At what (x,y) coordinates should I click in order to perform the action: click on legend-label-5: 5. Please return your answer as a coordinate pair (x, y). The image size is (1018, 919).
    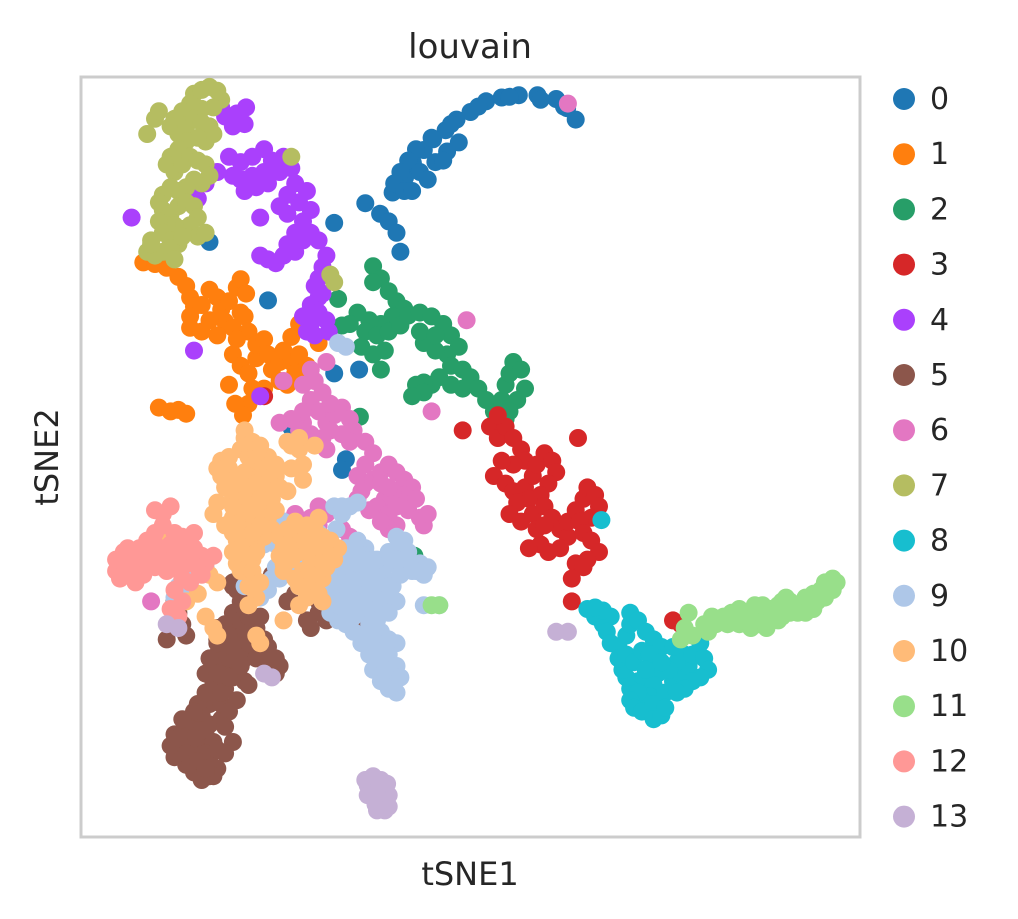
    Looking at the image, I should click on (939, 375).